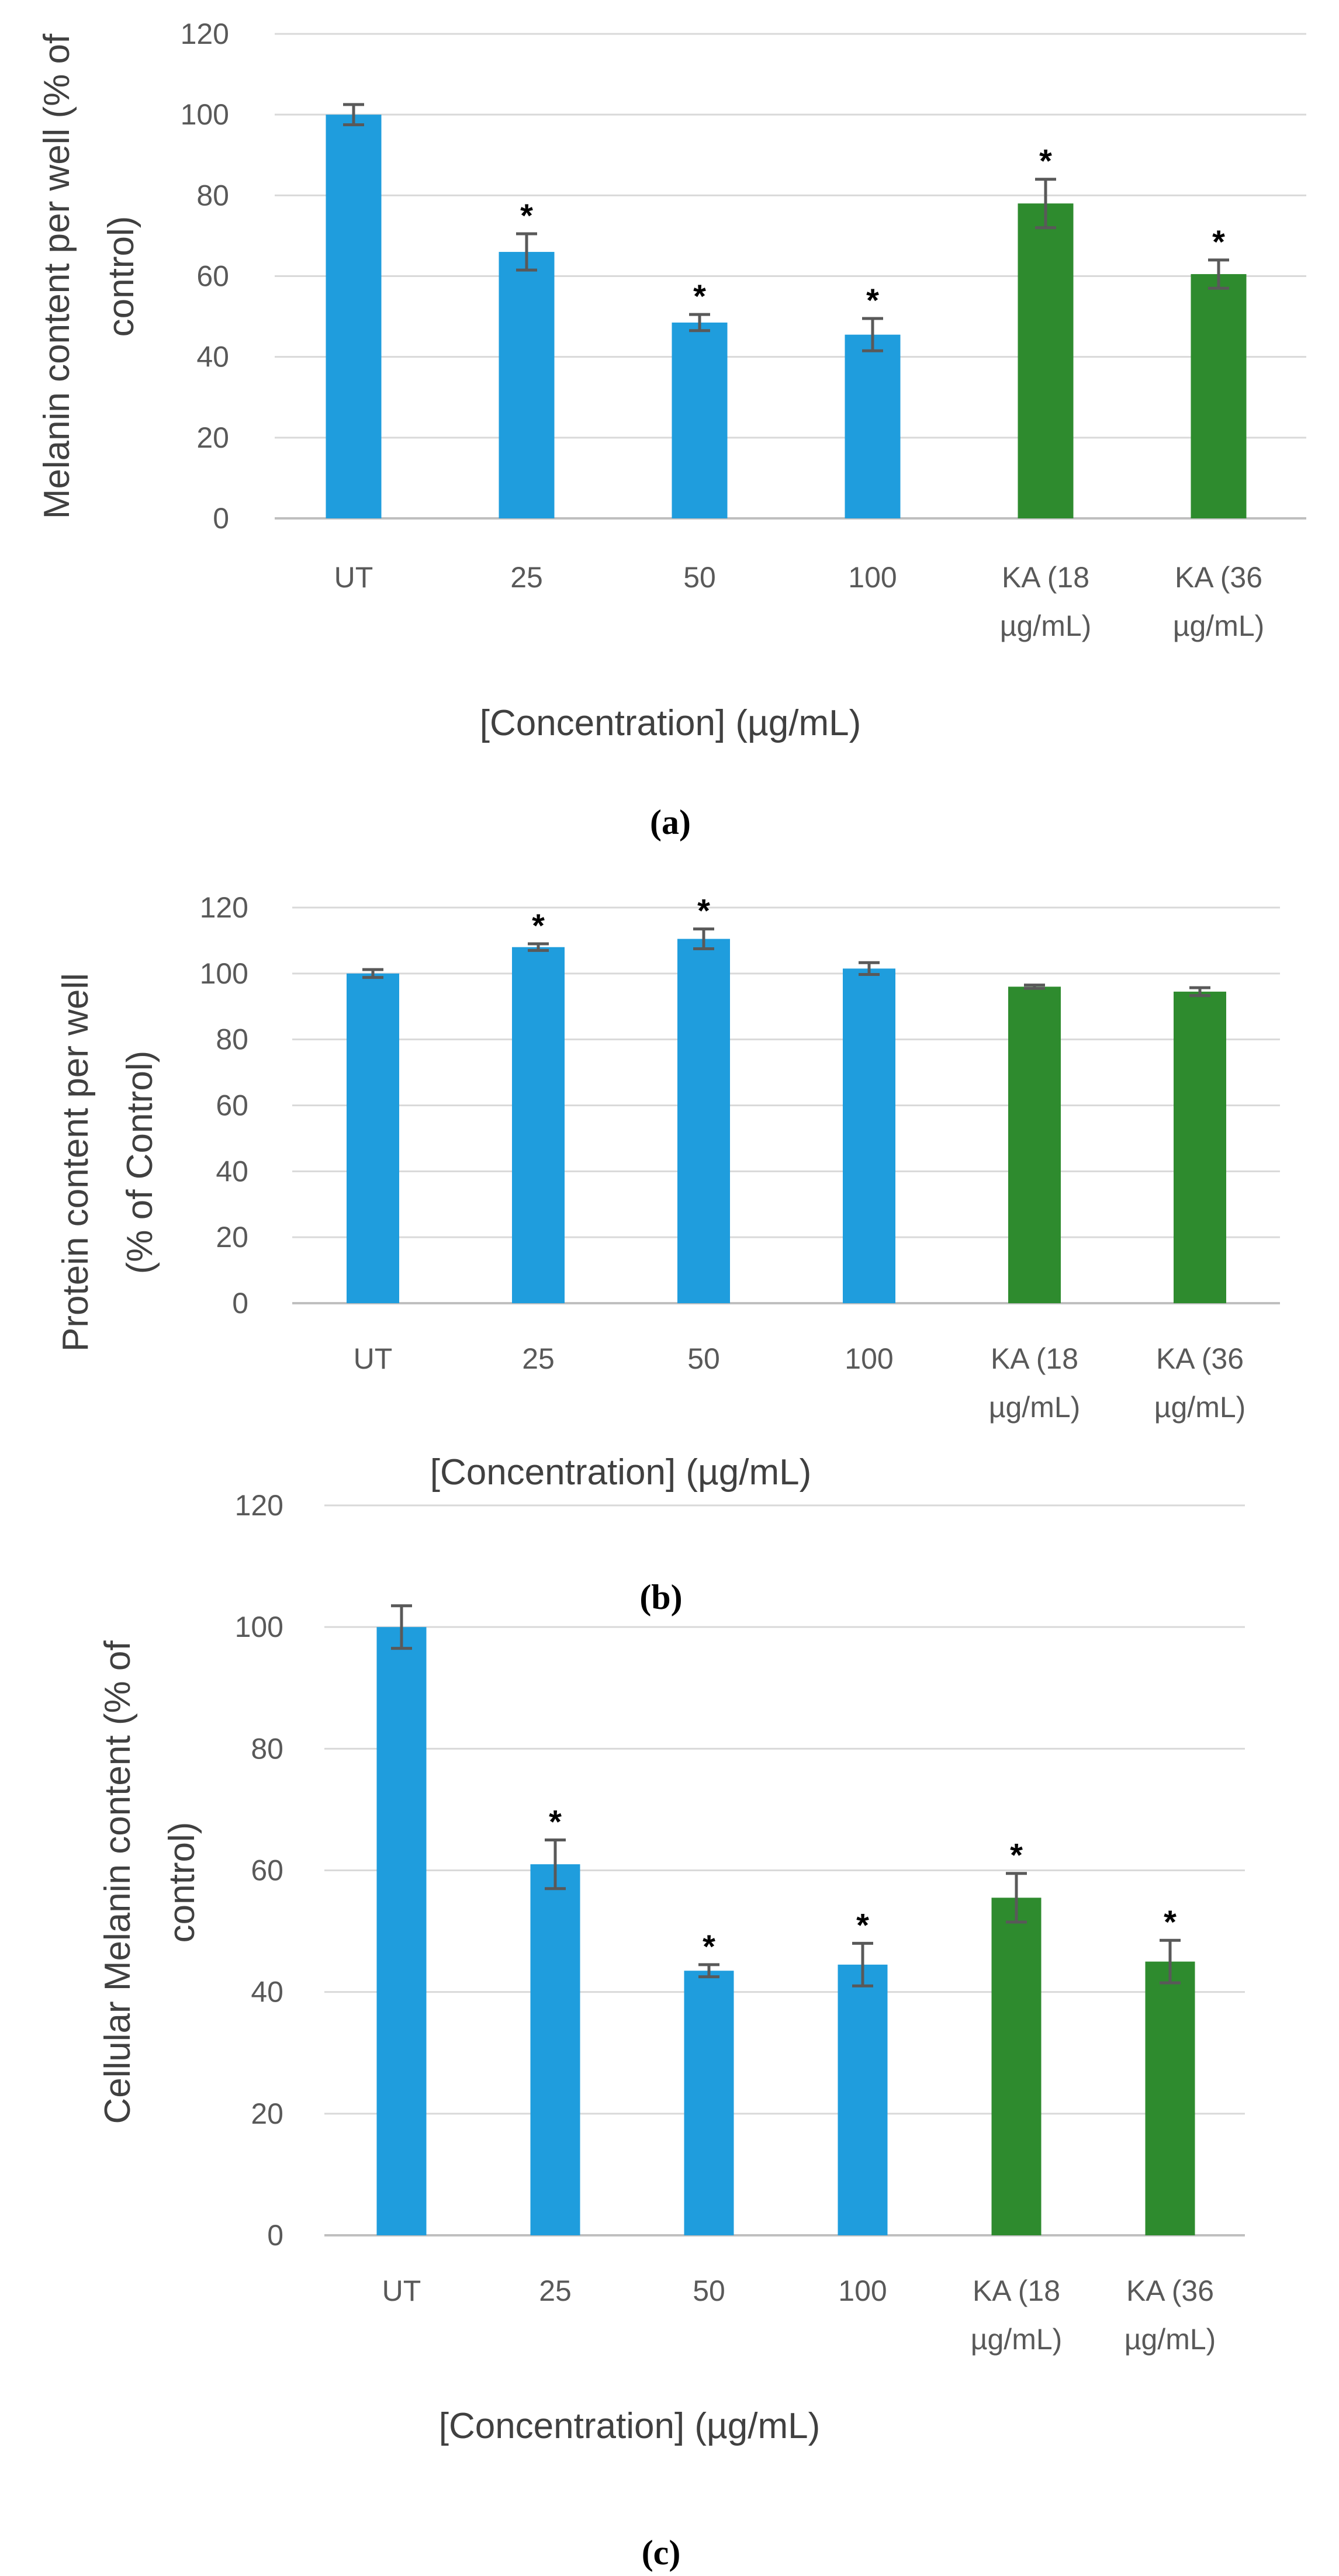 This screenshot has height=2576, width=1339. What do you see at coordinates (89, 276) in the screenshot?
I see `y-axis-title: Melanin content per well (% of control)` at bounding box center [89, 276].